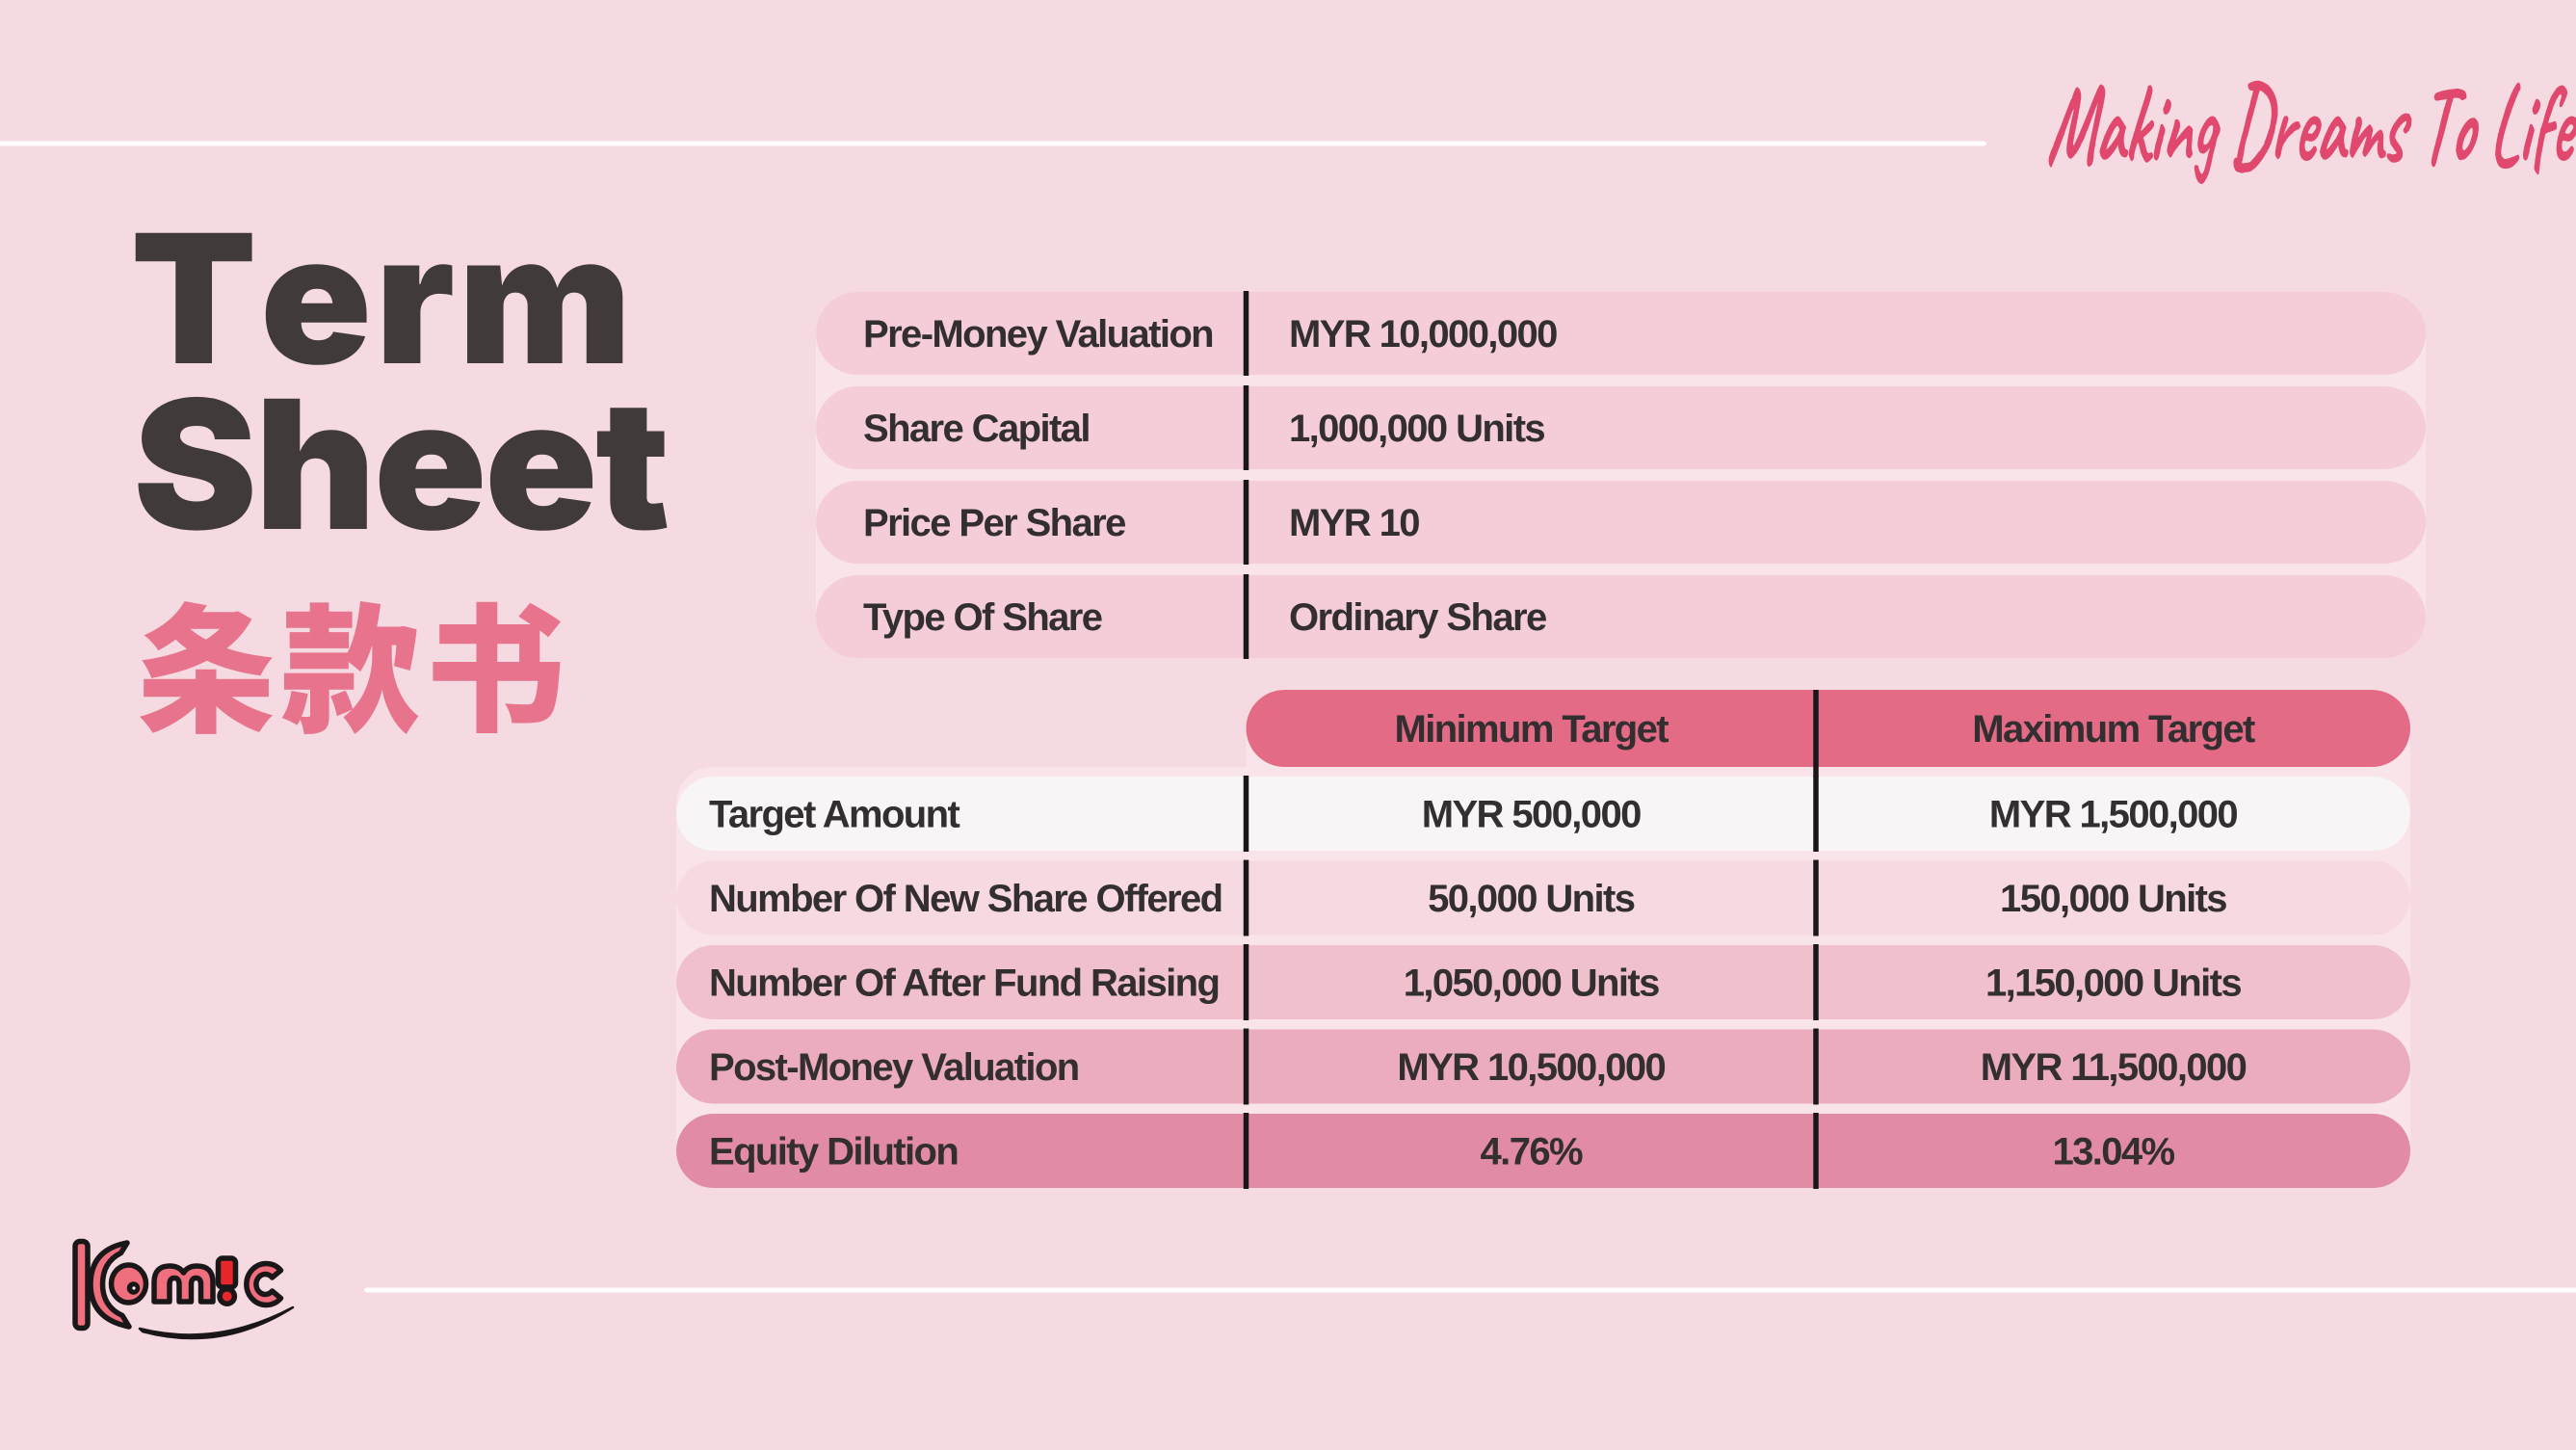 The image size is (2576, 1450). What do you see at coordinates (894, 1067) in the screenshot?
I see `svg-text: Post-Money Valuation` at bounding box center [894, 1067].